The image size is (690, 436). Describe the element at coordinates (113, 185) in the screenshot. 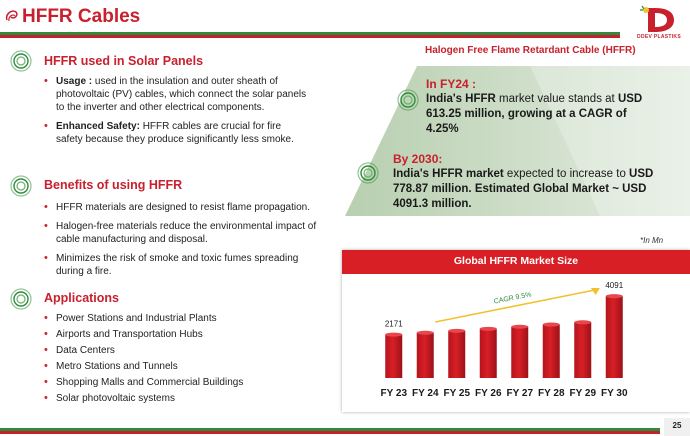

I see `section-title-benefits: Benefits of using HFFR` at that location.